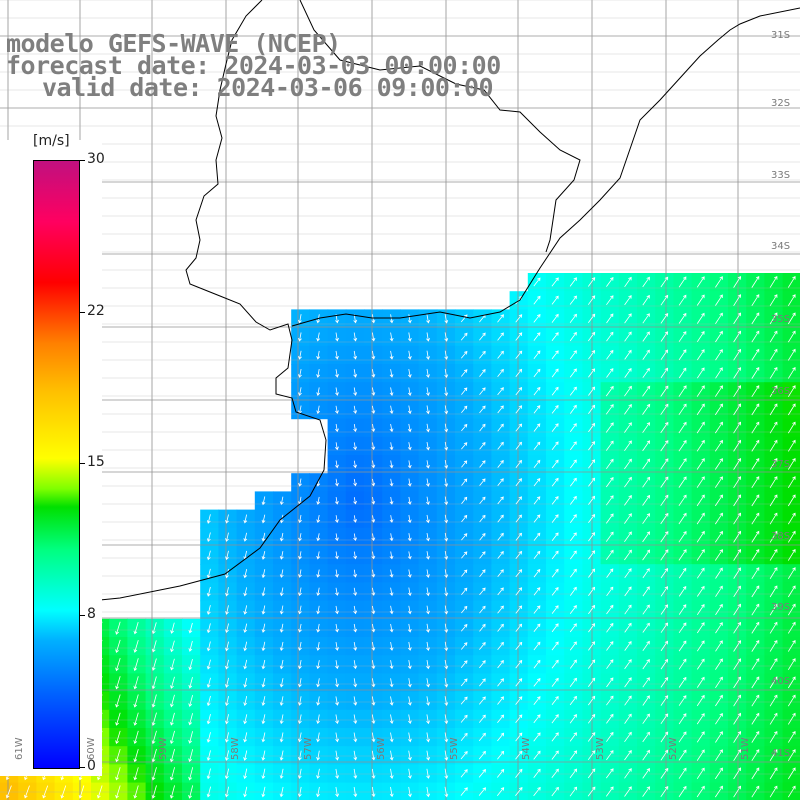 This screenshot has height=800, width=800. What do you see at coordinates (91, 766) in the screenshot?
I see `legend-tick-label: 0` at bounding box center [91, 766].